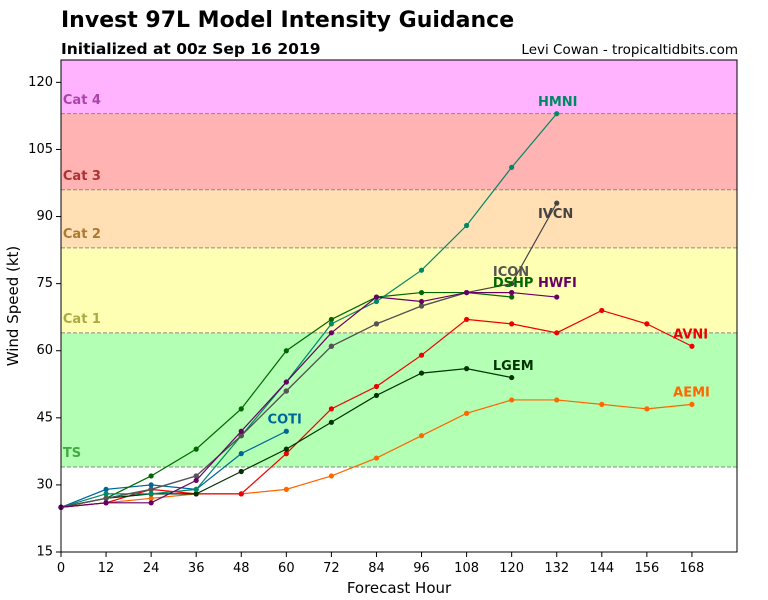 The width and height of the screenshot is (768, 600). Describe the element at coordinates (44, 350) in the screenshot. I see `y-tick-label-3: 60` at that location.